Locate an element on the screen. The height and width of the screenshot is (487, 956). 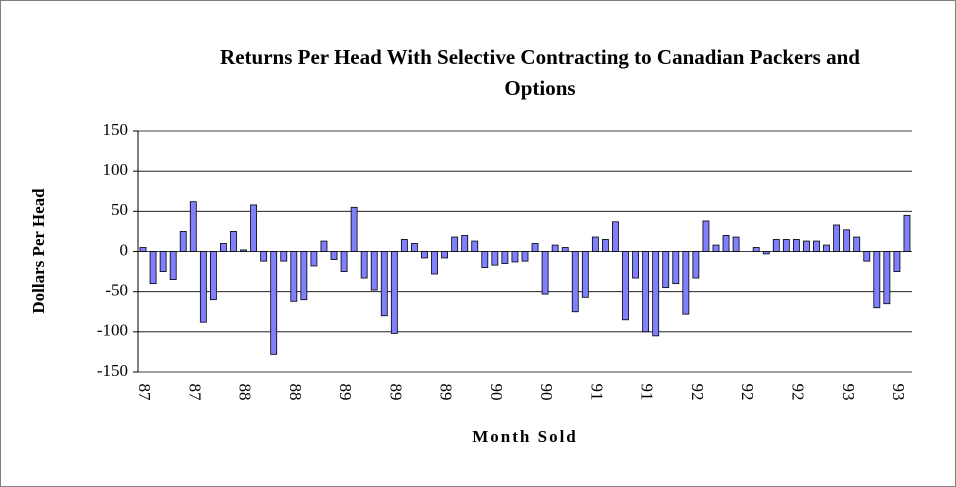
y-tick-label: -150 is located at coordinates (112, 370).